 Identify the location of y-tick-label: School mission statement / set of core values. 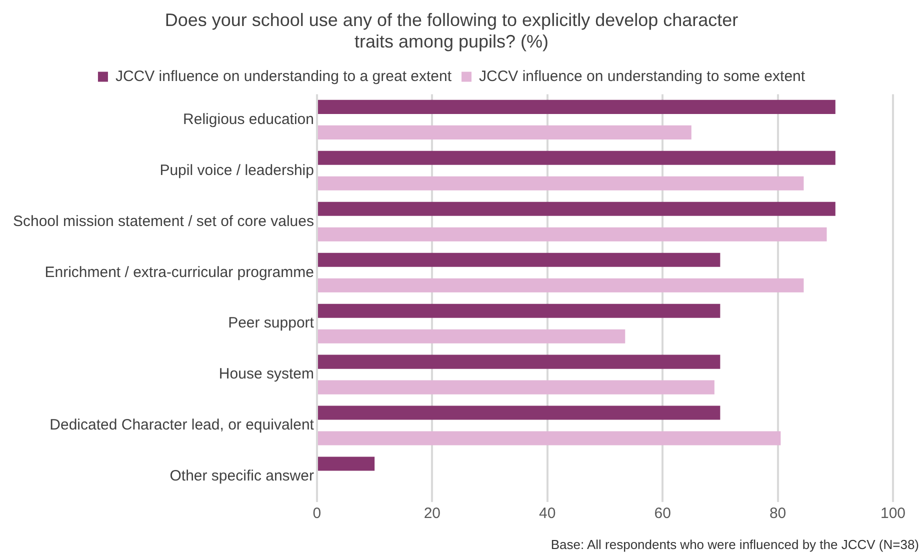
(163, 221).